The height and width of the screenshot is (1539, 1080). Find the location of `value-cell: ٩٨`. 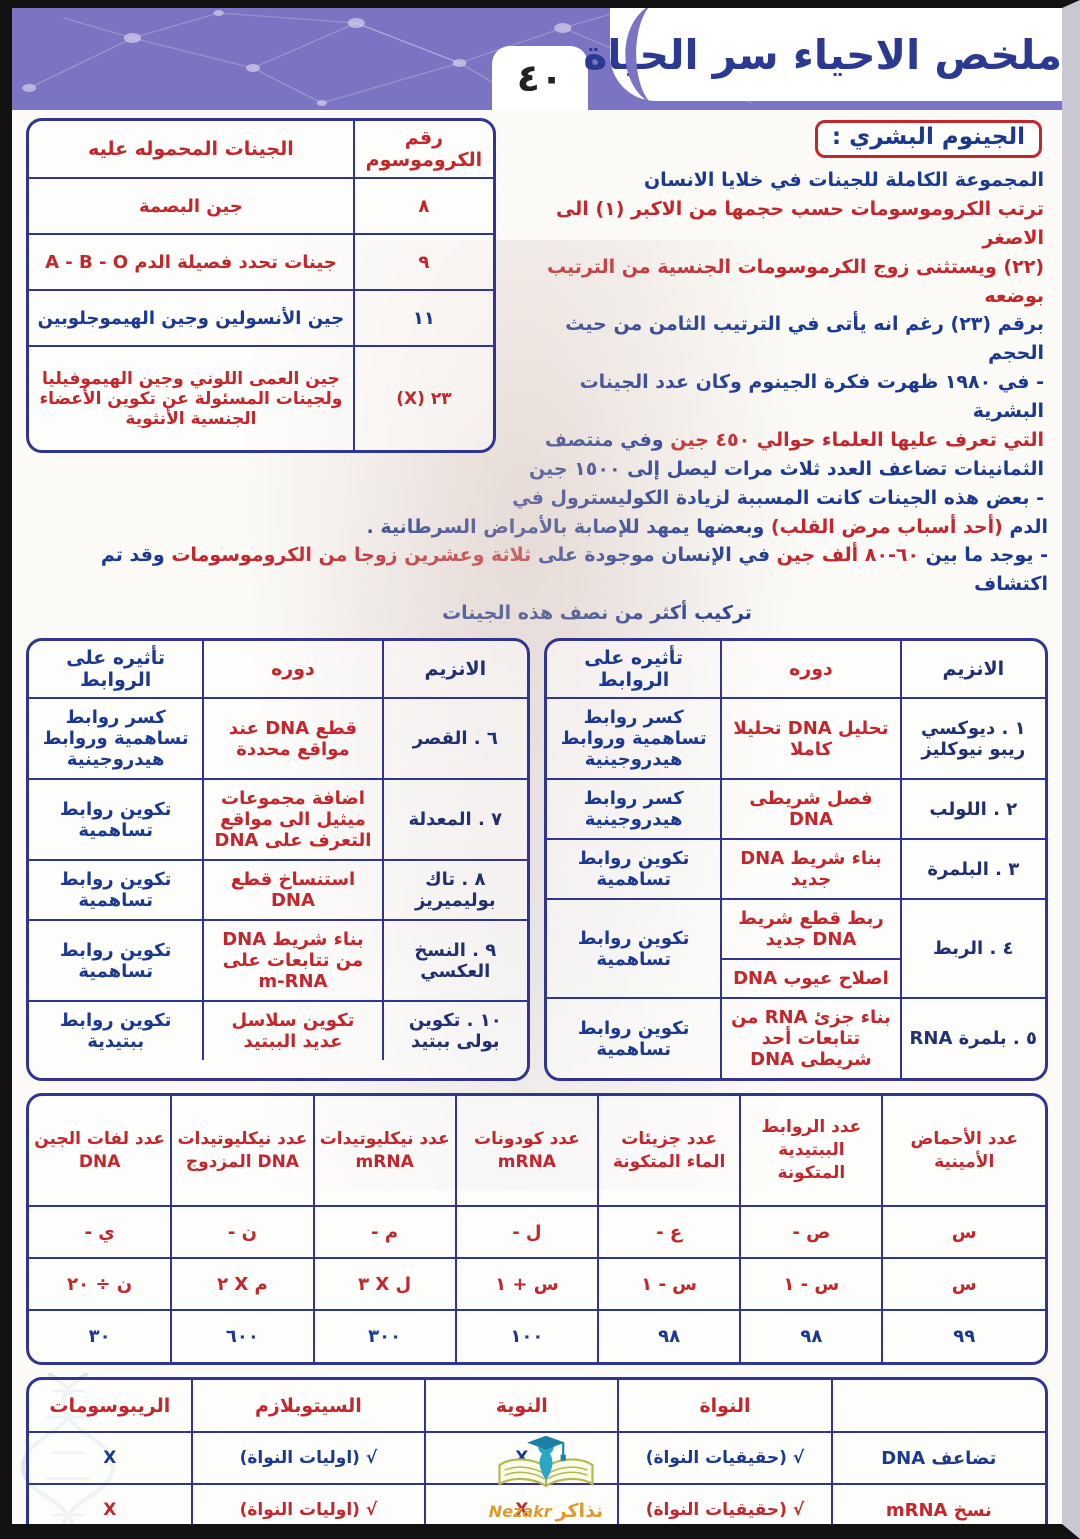

value-cell: ٩٨ is located at coordinates (811, 1335).